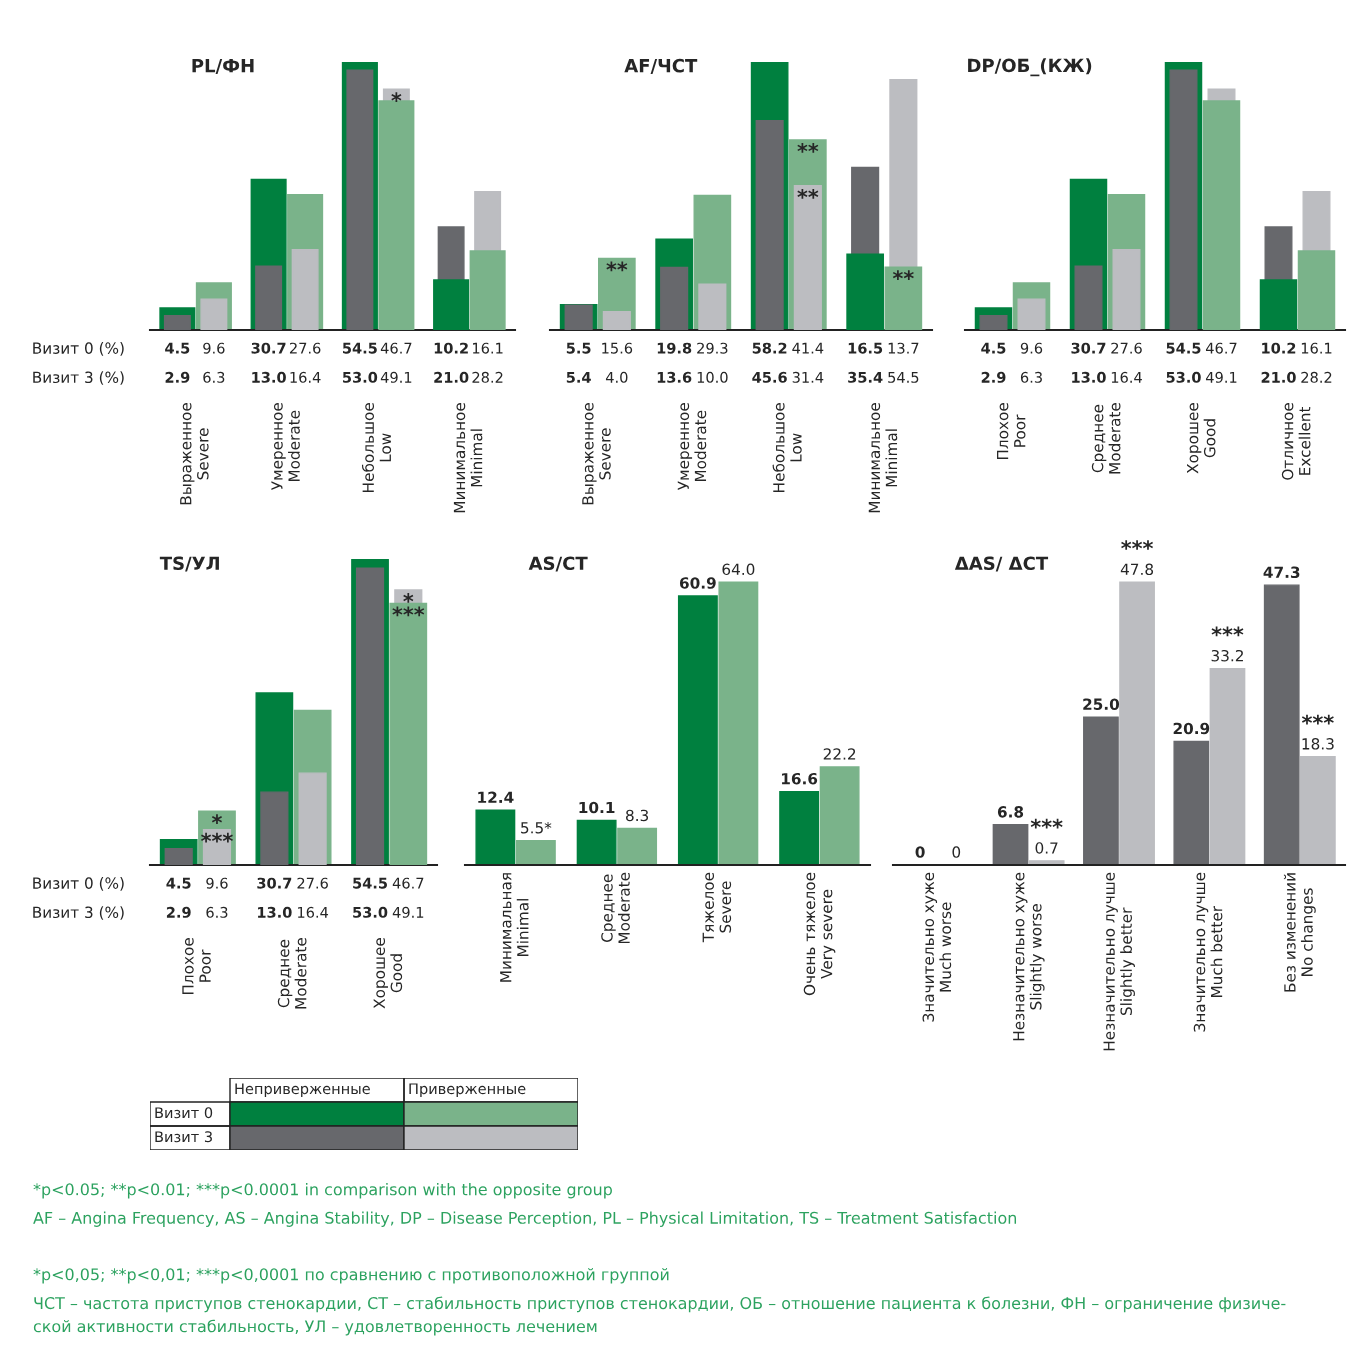 The image size is (1357, 1370). Describe the element at coordinates (376, 447) in the screenshot. I see `x-tick-label: Небольшое Low` at that location.